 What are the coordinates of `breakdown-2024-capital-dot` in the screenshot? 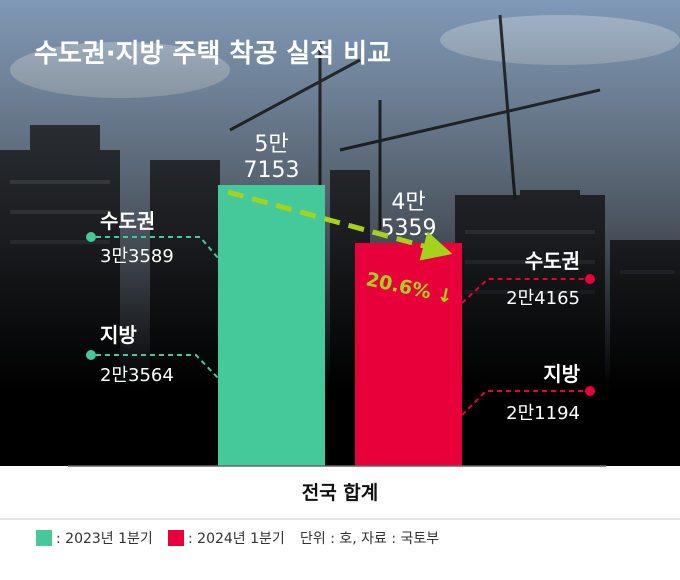 It's located at (590, 279).